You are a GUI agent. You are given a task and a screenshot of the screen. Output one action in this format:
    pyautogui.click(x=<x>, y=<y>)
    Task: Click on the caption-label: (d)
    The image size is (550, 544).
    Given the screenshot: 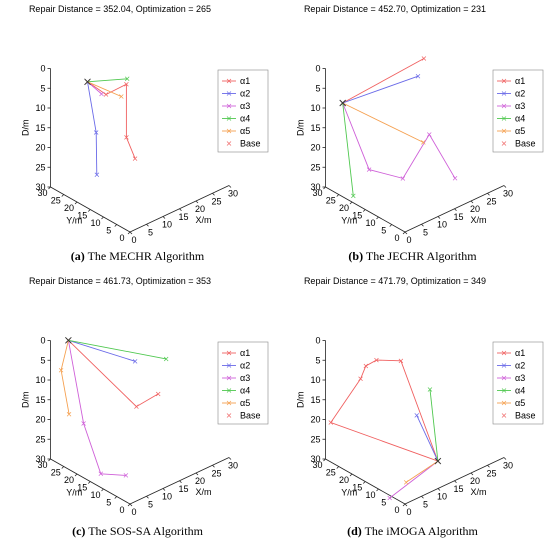 What is the action you would take?
    pyautogui.click(x=354, y=531)
    